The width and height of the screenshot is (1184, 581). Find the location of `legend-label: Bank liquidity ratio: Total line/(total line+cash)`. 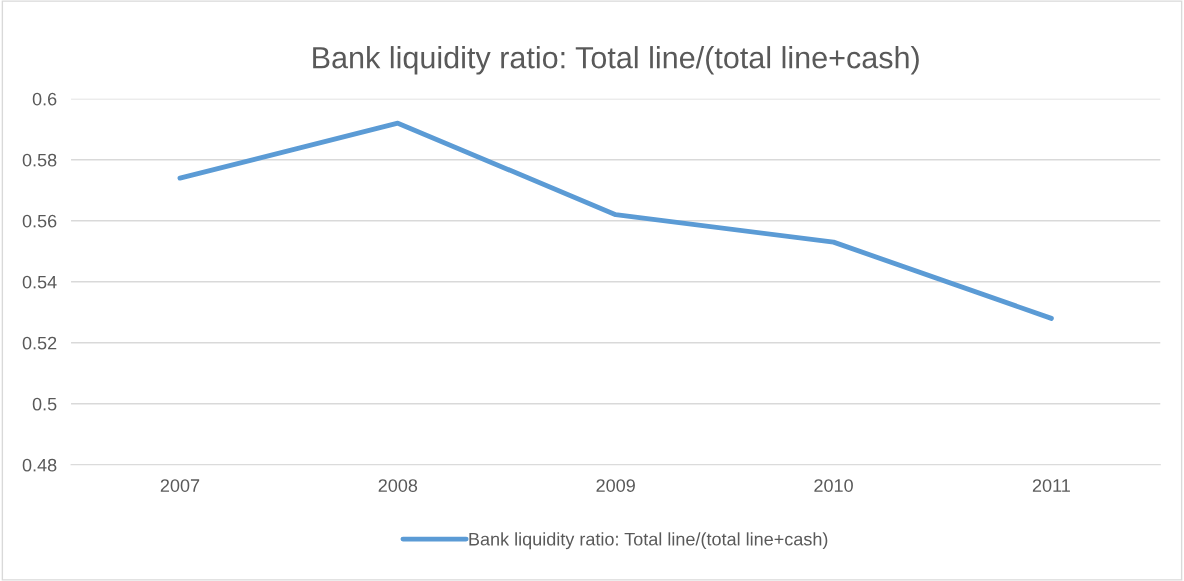

legend-label: Bank liquidity ratio: Total line/(total line+cash) is located at coordinates (648, 541).